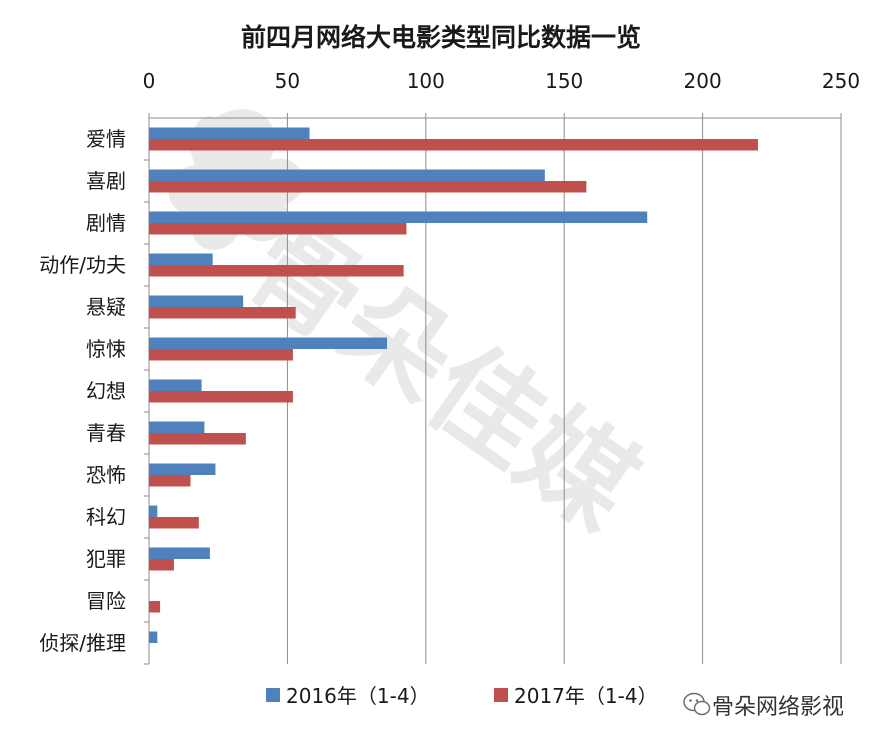 The image size is (882, 747). Describe the element at coordinates (462, 696) in the screenshot. I see `legend: 2016年（1-4） 2017年（1-4）` at that location.